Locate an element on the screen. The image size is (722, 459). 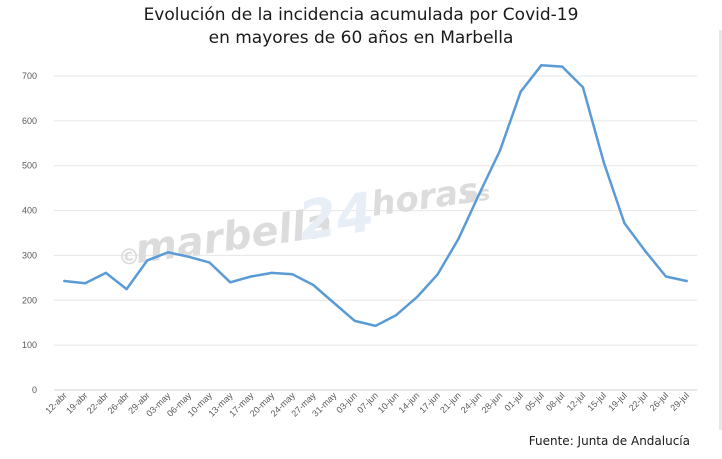
source-note: Fuente: Junta de Andalucía is located at coordinates (609, 441).